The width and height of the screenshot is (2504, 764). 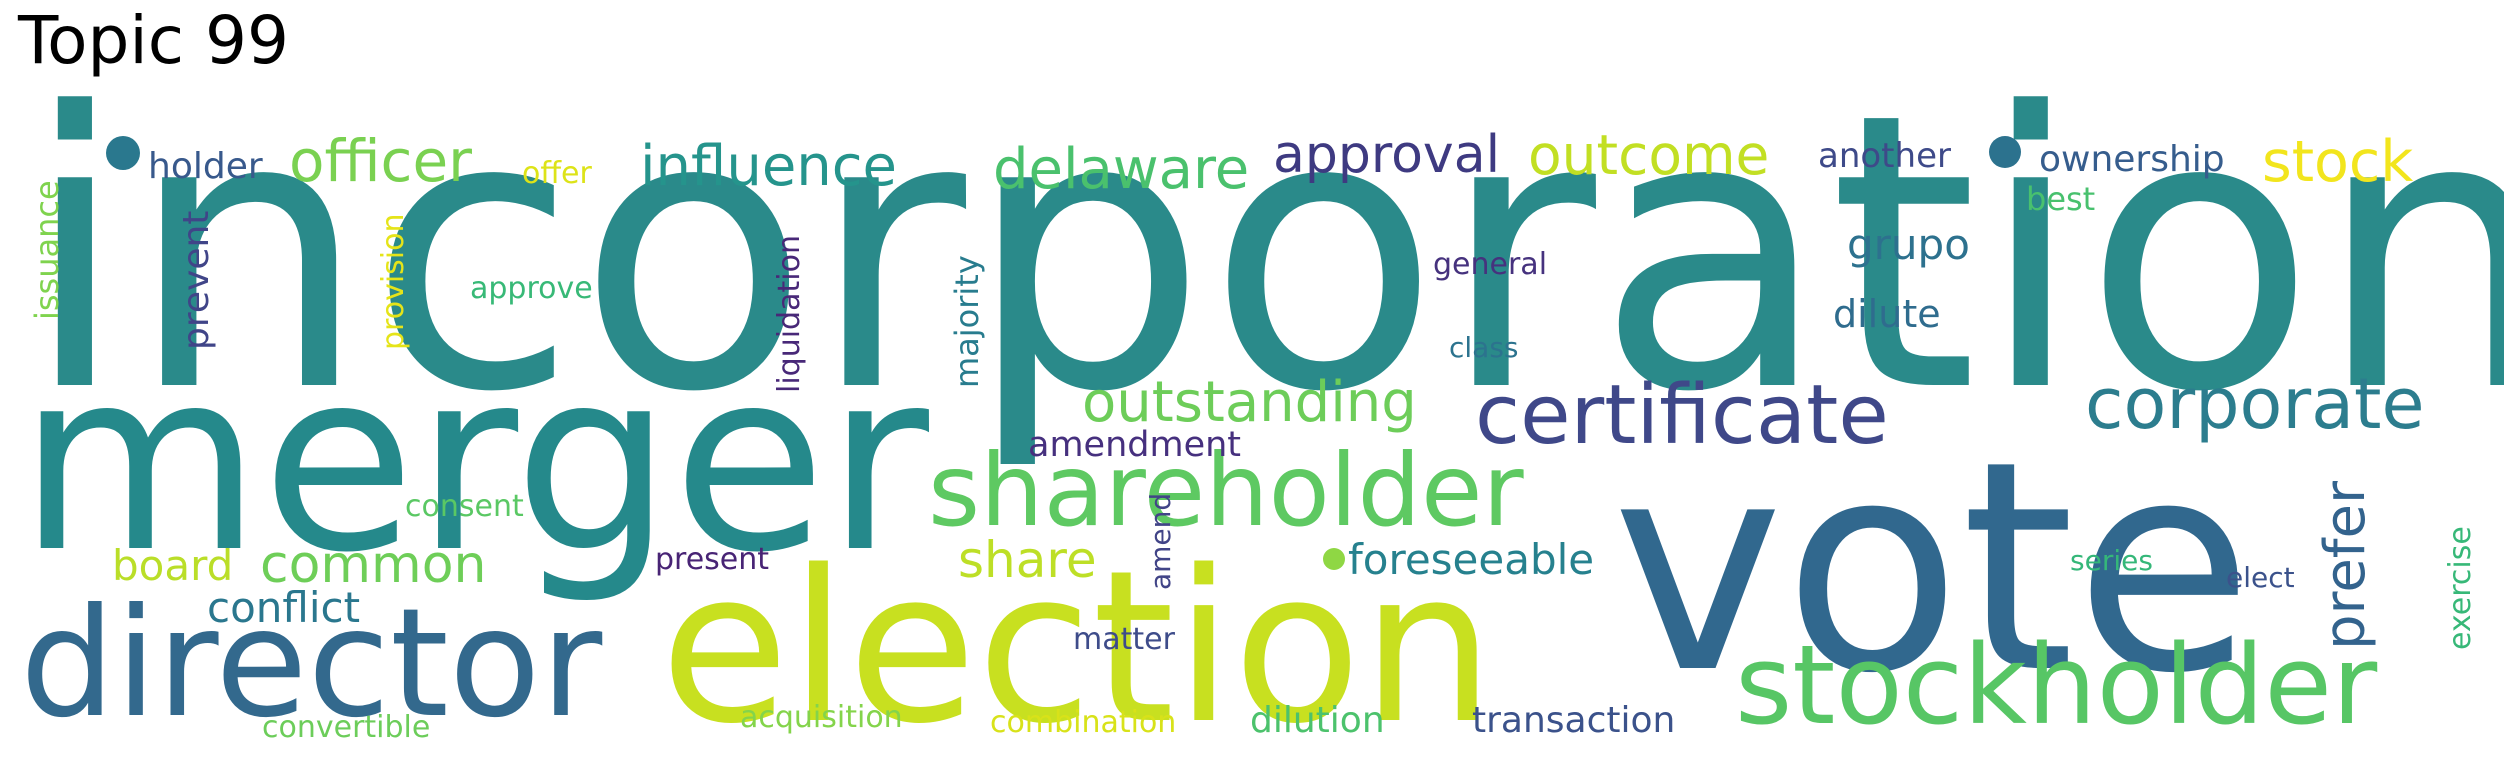 I want to click on word-outcome: outcome, so click(x=1648, y=155).